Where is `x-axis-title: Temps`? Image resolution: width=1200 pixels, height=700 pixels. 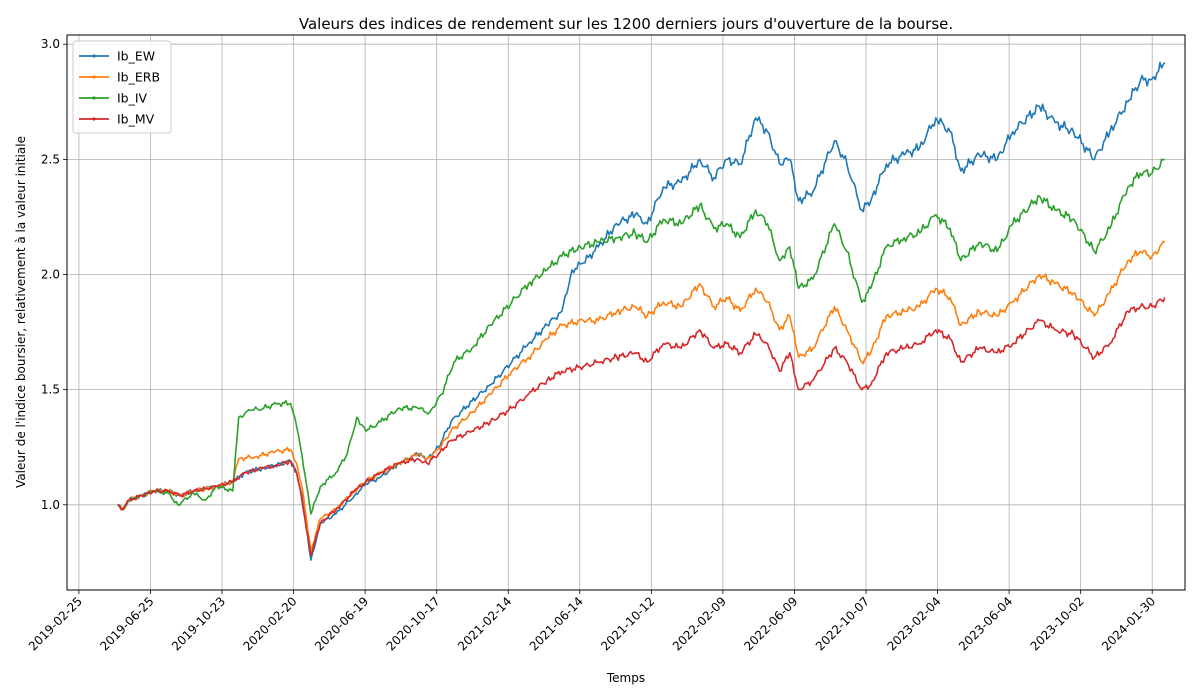
x-axis-title: Temps is located at coordinates (625, 678).